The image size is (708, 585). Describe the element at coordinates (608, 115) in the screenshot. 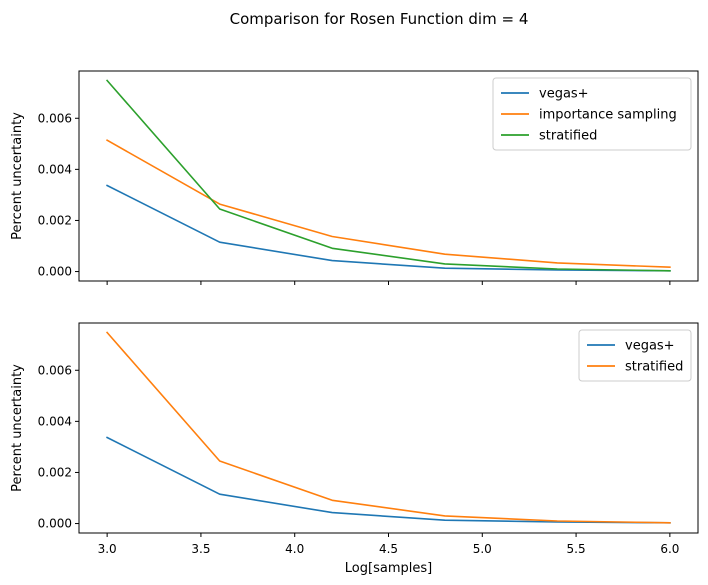

I see `legend-label: importance sampling` at that location.